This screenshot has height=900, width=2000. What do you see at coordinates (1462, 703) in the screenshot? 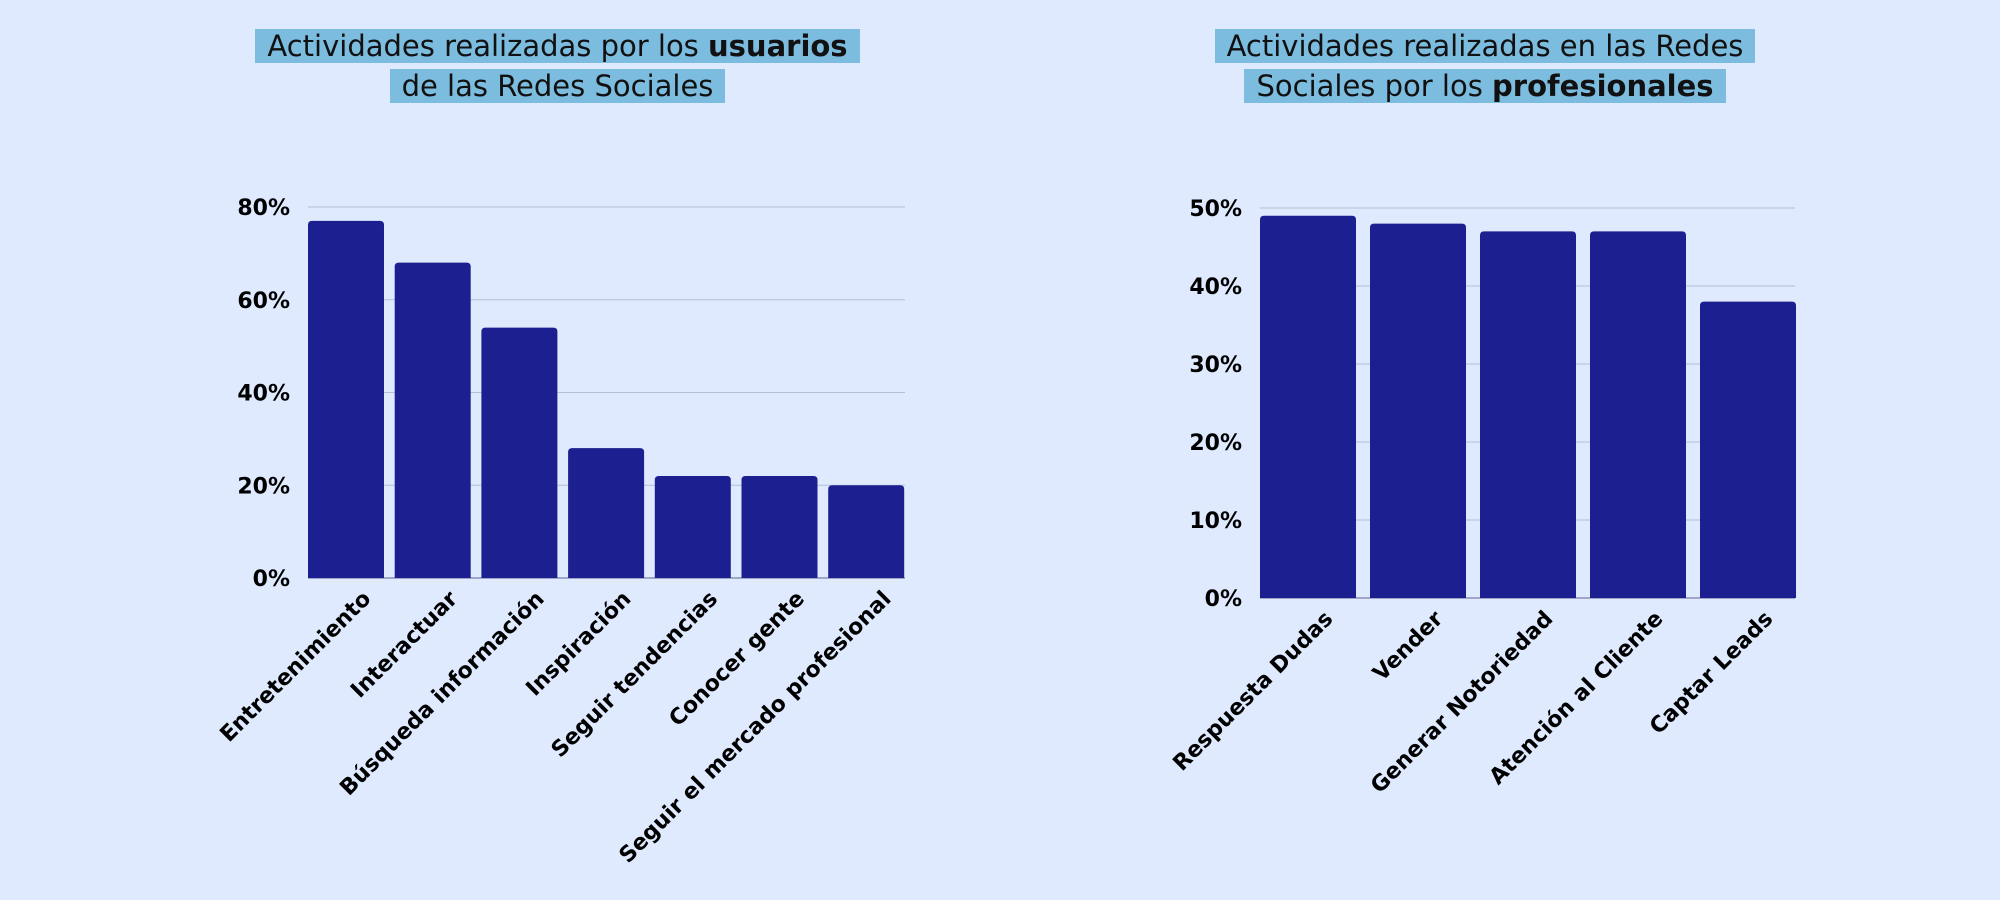
I see `x-category-label: Generar Notoriedad` at bounding box center [1462, 703].